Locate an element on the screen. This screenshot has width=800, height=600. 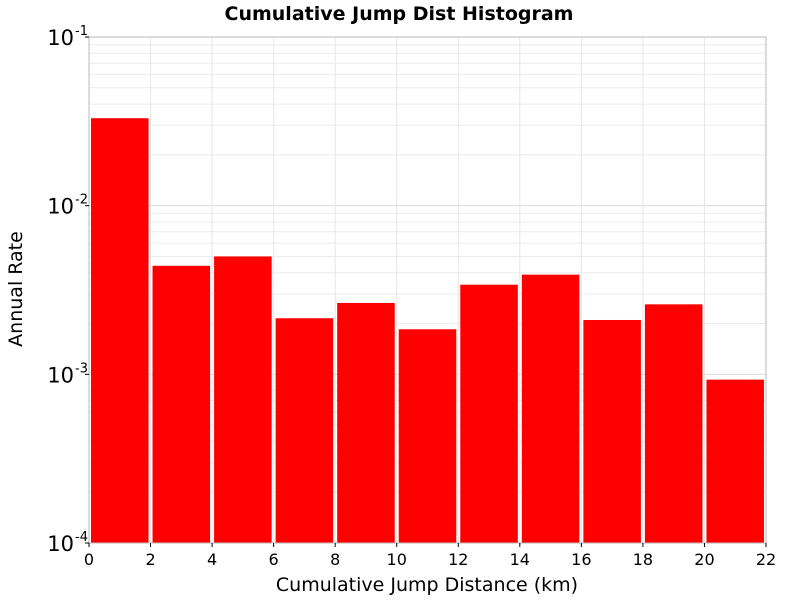
y-tick-label: 10 -3 is located at coordinates (67, 374).